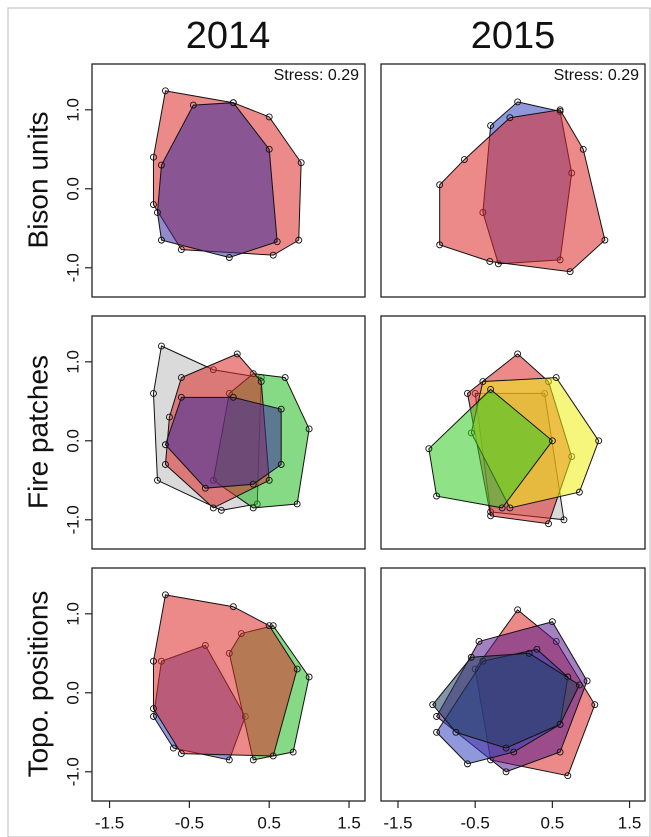  I want to click on x-tick-label: -1.5, so click(397, 822).